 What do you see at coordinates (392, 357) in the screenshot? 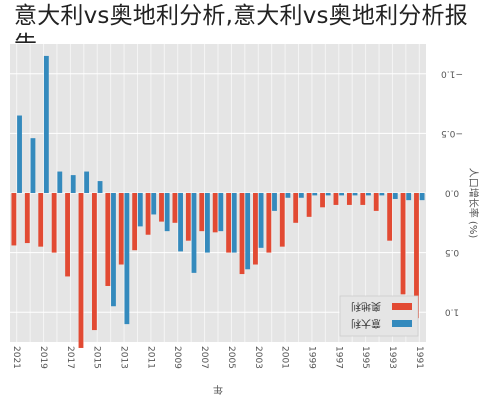
I see `x-tick-label: 1993` at bounding box center [392, 357].